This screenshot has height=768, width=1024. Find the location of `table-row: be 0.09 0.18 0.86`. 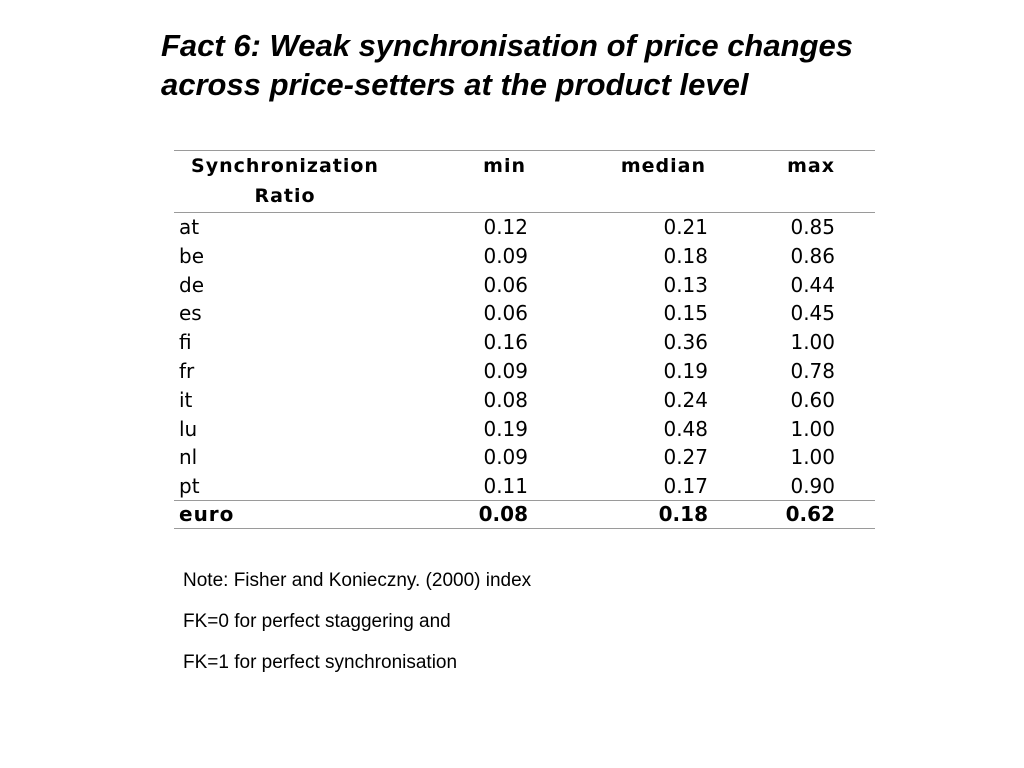

table-row: be 0.09 0.18 0.86 is located at coordinates (524, 256).